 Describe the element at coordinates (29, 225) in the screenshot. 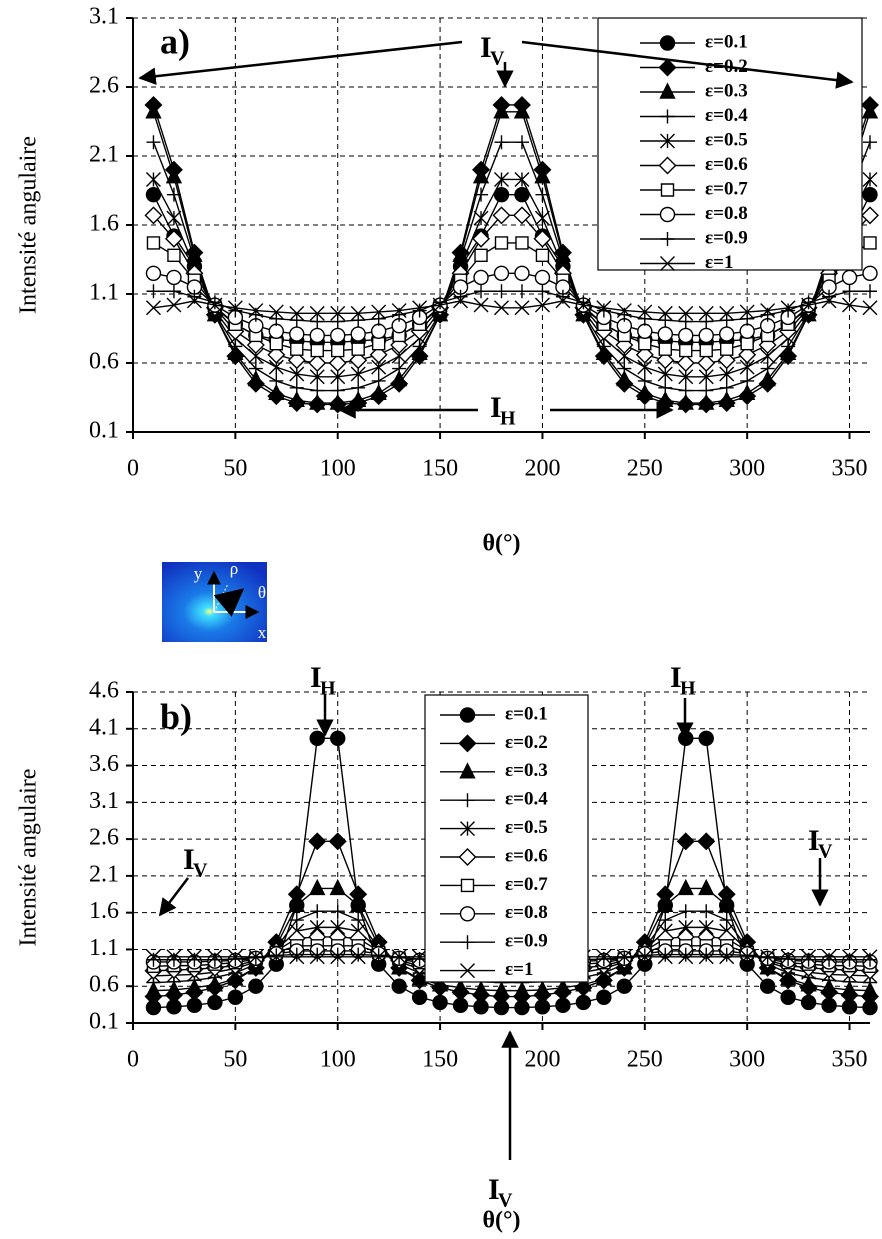

I see `y-axis-title: Intensité angulaire` at that location.